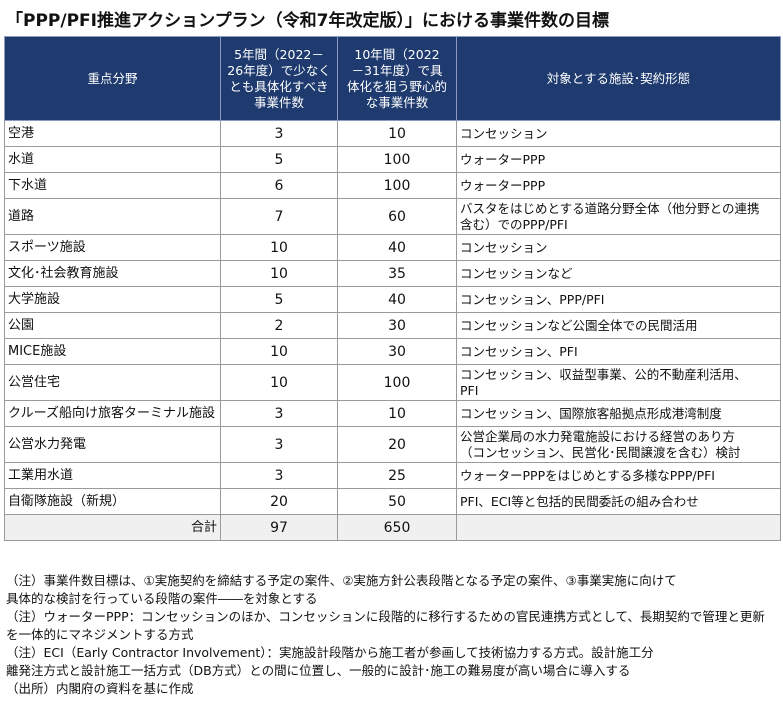  What do you see at coordinates (112, 78) in the screenshot?
I see `header-field: 重点分野` at bounding box center [112, 78].